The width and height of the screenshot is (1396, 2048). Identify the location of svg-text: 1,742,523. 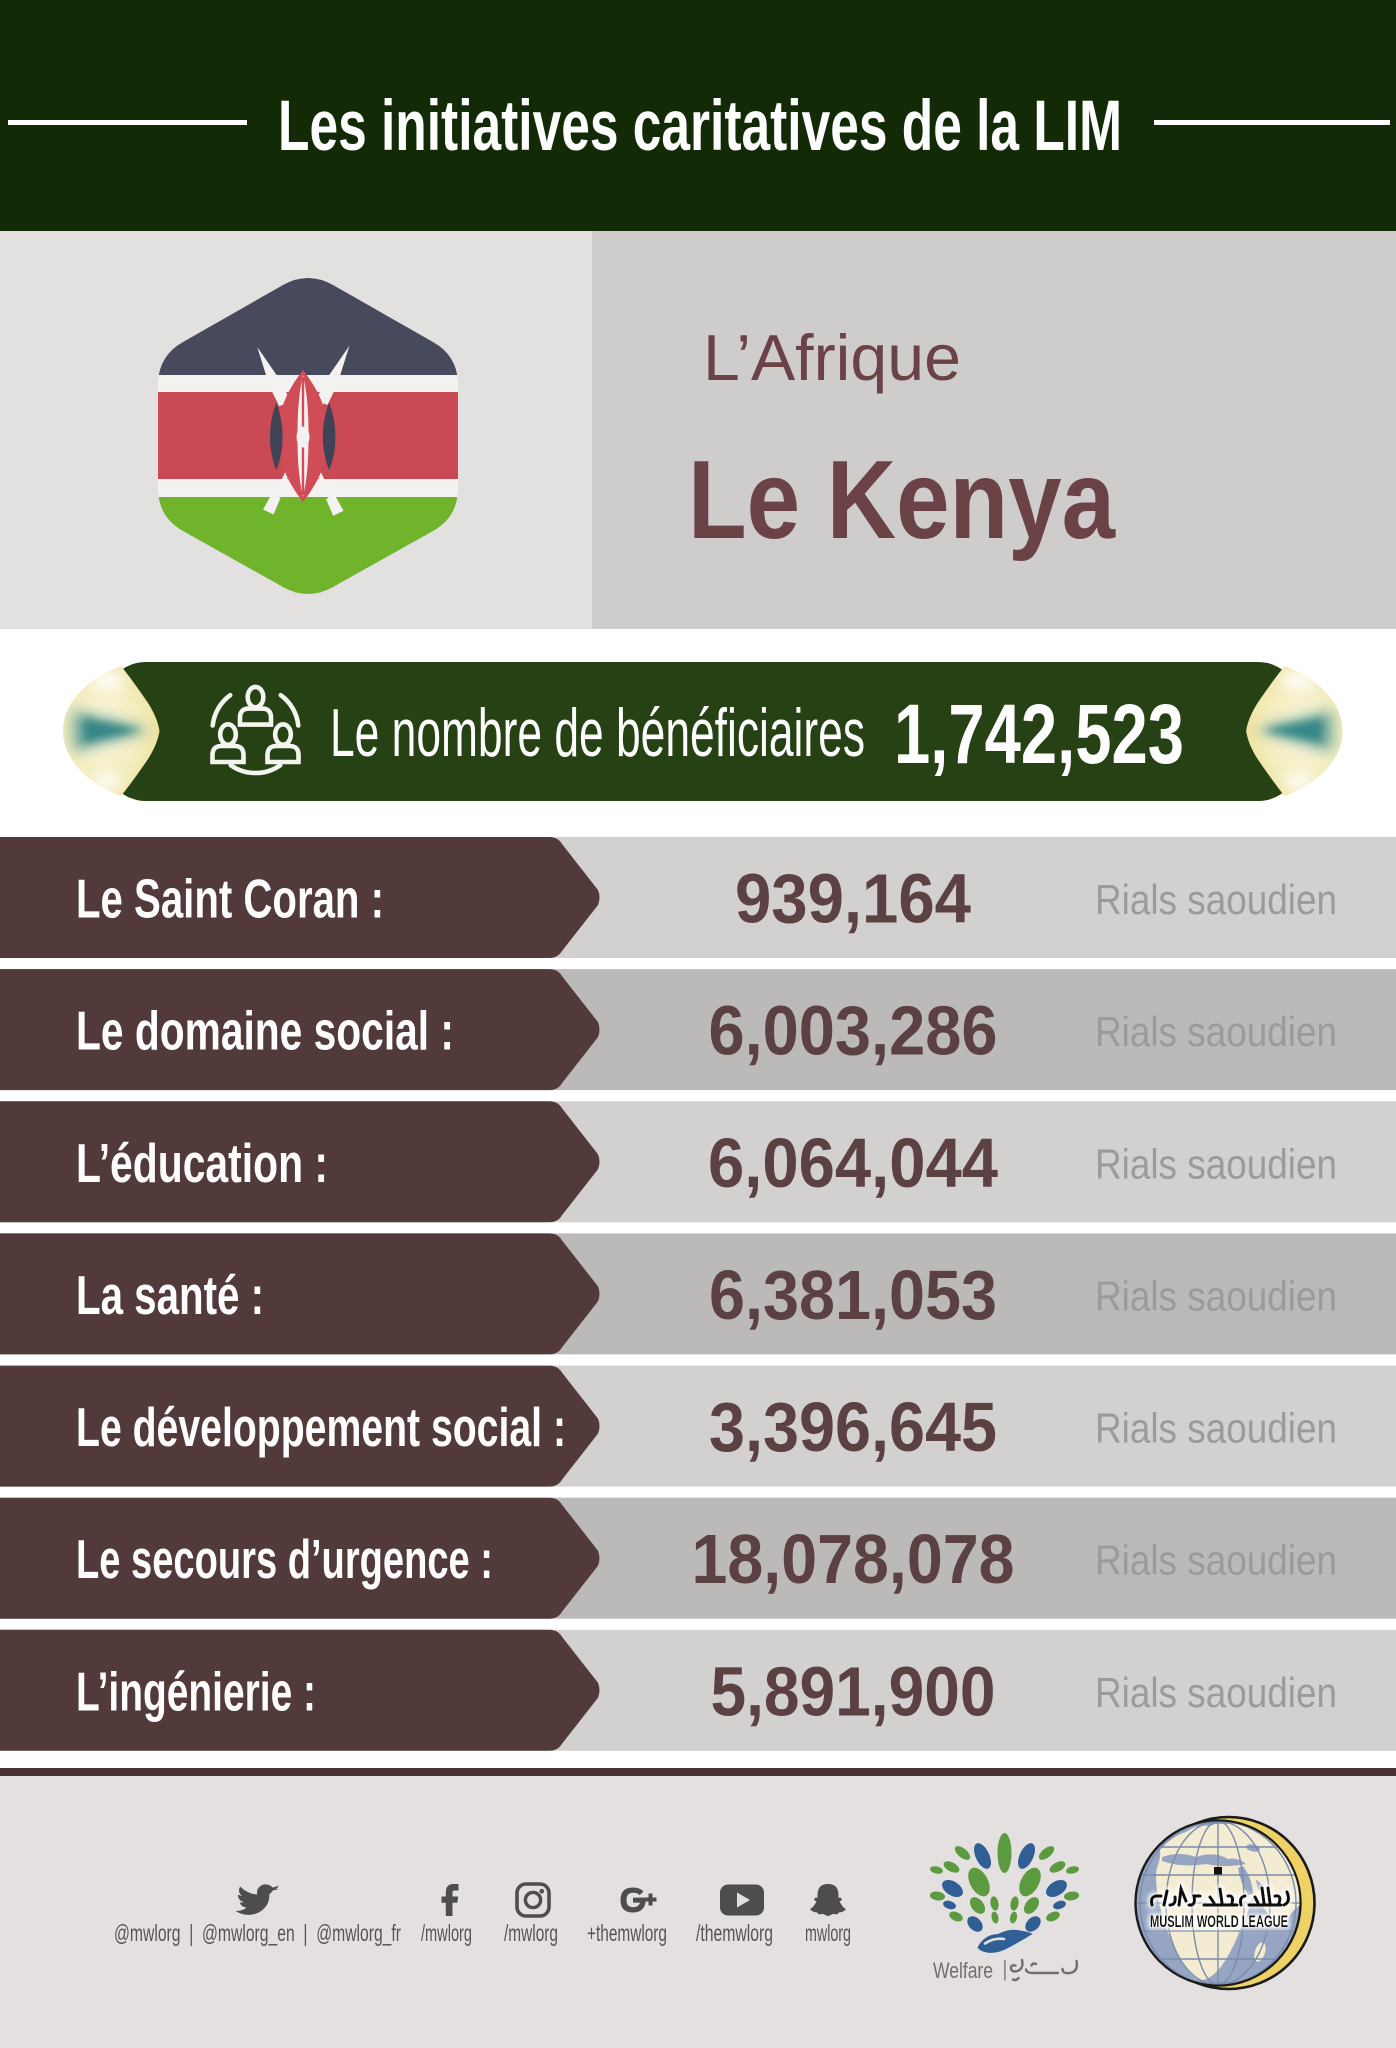
(1039, 734).